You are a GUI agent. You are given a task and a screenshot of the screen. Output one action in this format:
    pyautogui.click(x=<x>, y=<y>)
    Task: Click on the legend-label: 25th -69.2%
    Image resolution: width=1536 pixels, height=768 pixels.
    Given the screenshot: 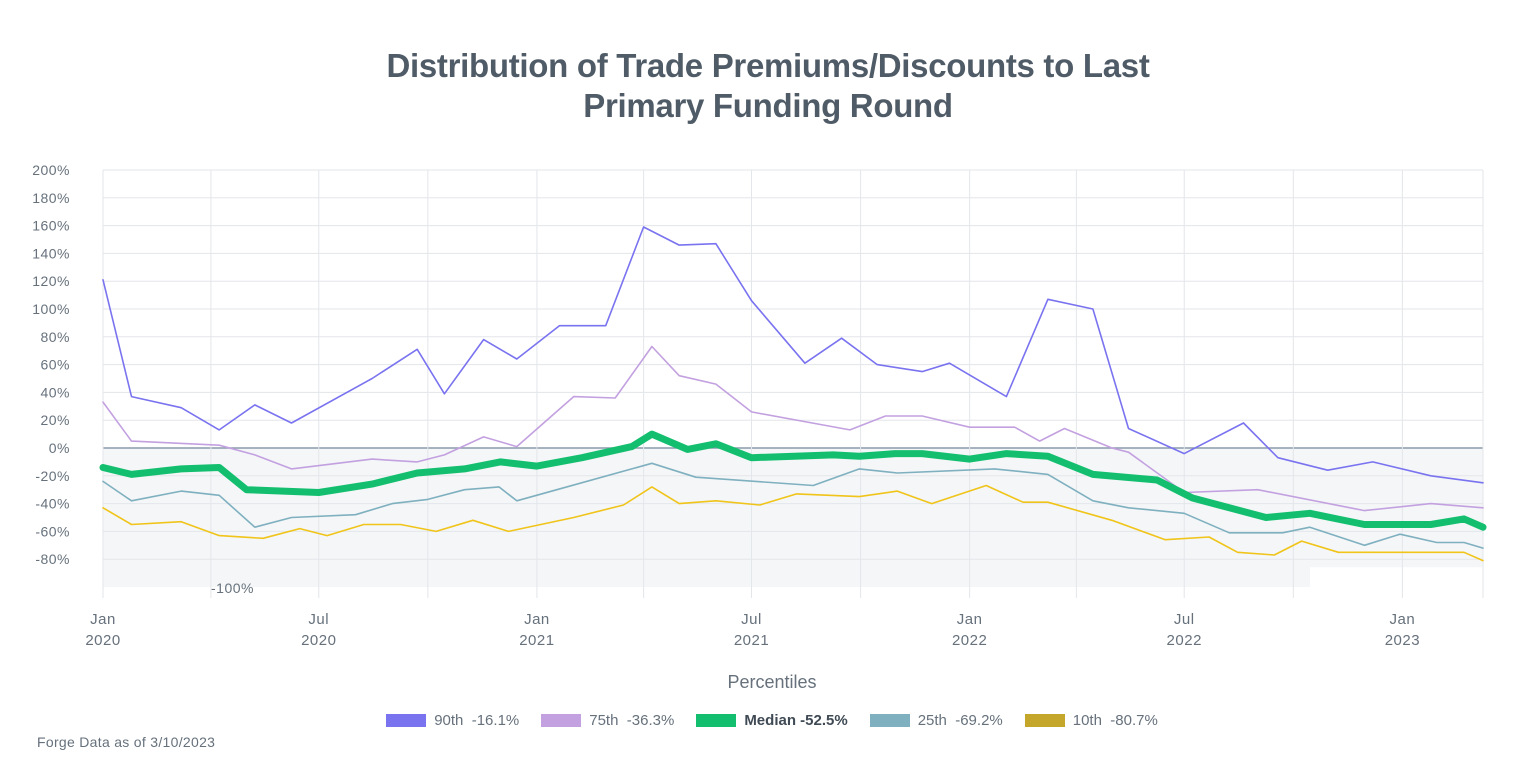 What is the action you would take?
    pyautogui.click(x=960, y=720)
    